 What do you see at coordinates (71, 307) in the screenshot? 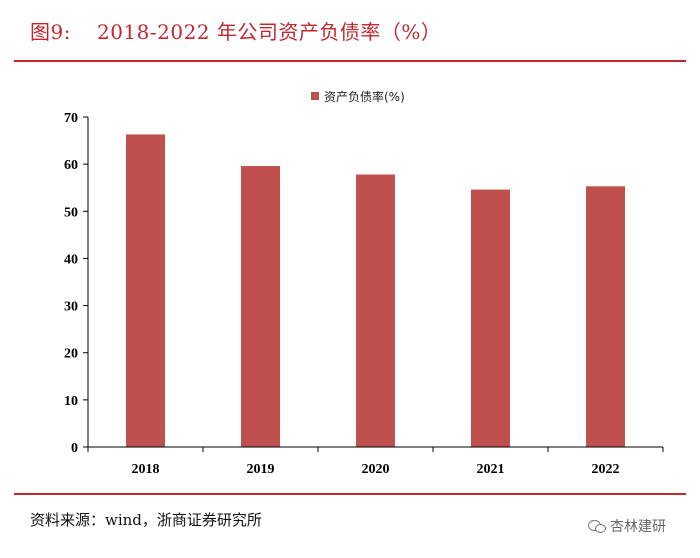
I see `y-tick-label-30: 30` at bounding box center [71, 307].